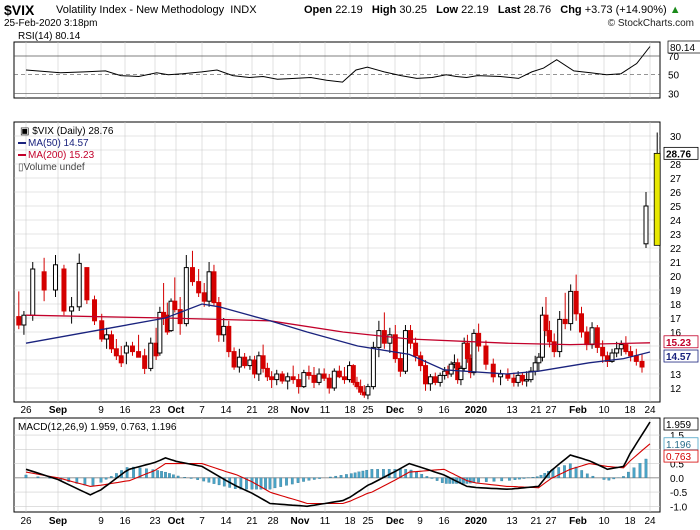 The height and width of the screenshot is (530, 700). Describe the element at coordinates (650, 410) in the screenshot. I see `price-x-tick-label: 24` at that location.